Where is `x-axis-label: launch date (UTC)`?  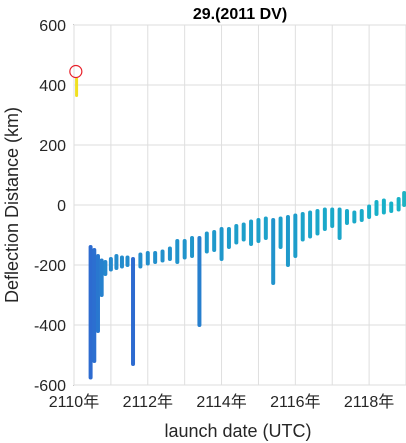 x-axis-label: launch date (UTC) is located at coordinates (237, 431).